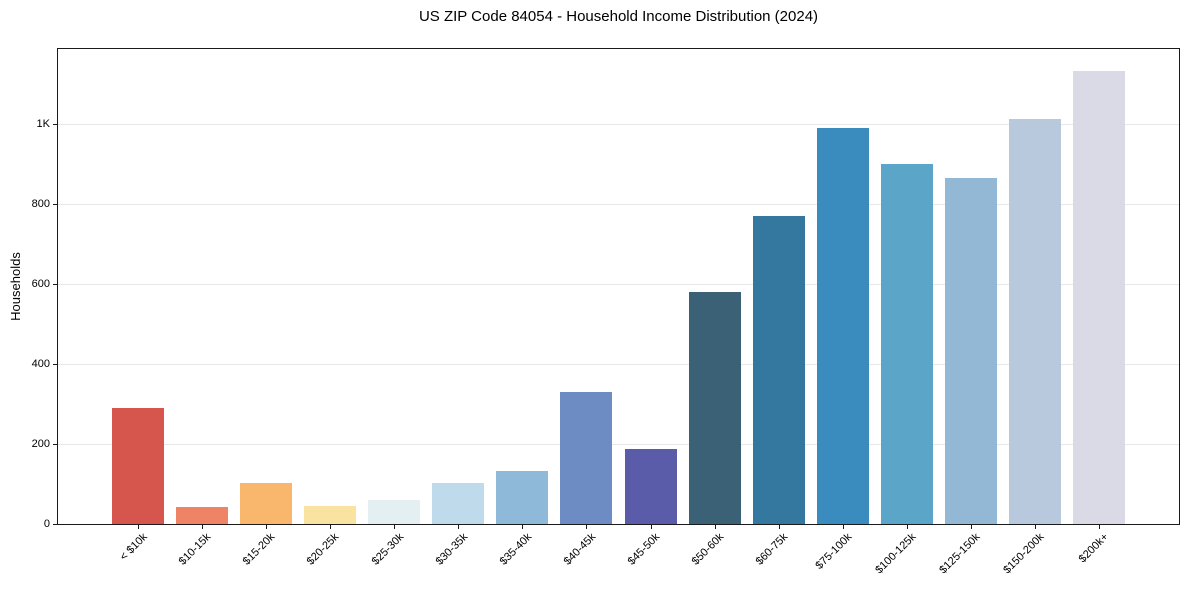 This screenshot has height=590, width=1189. I want to click on x-tick-label-text: $20-25k, so click(323, 549).